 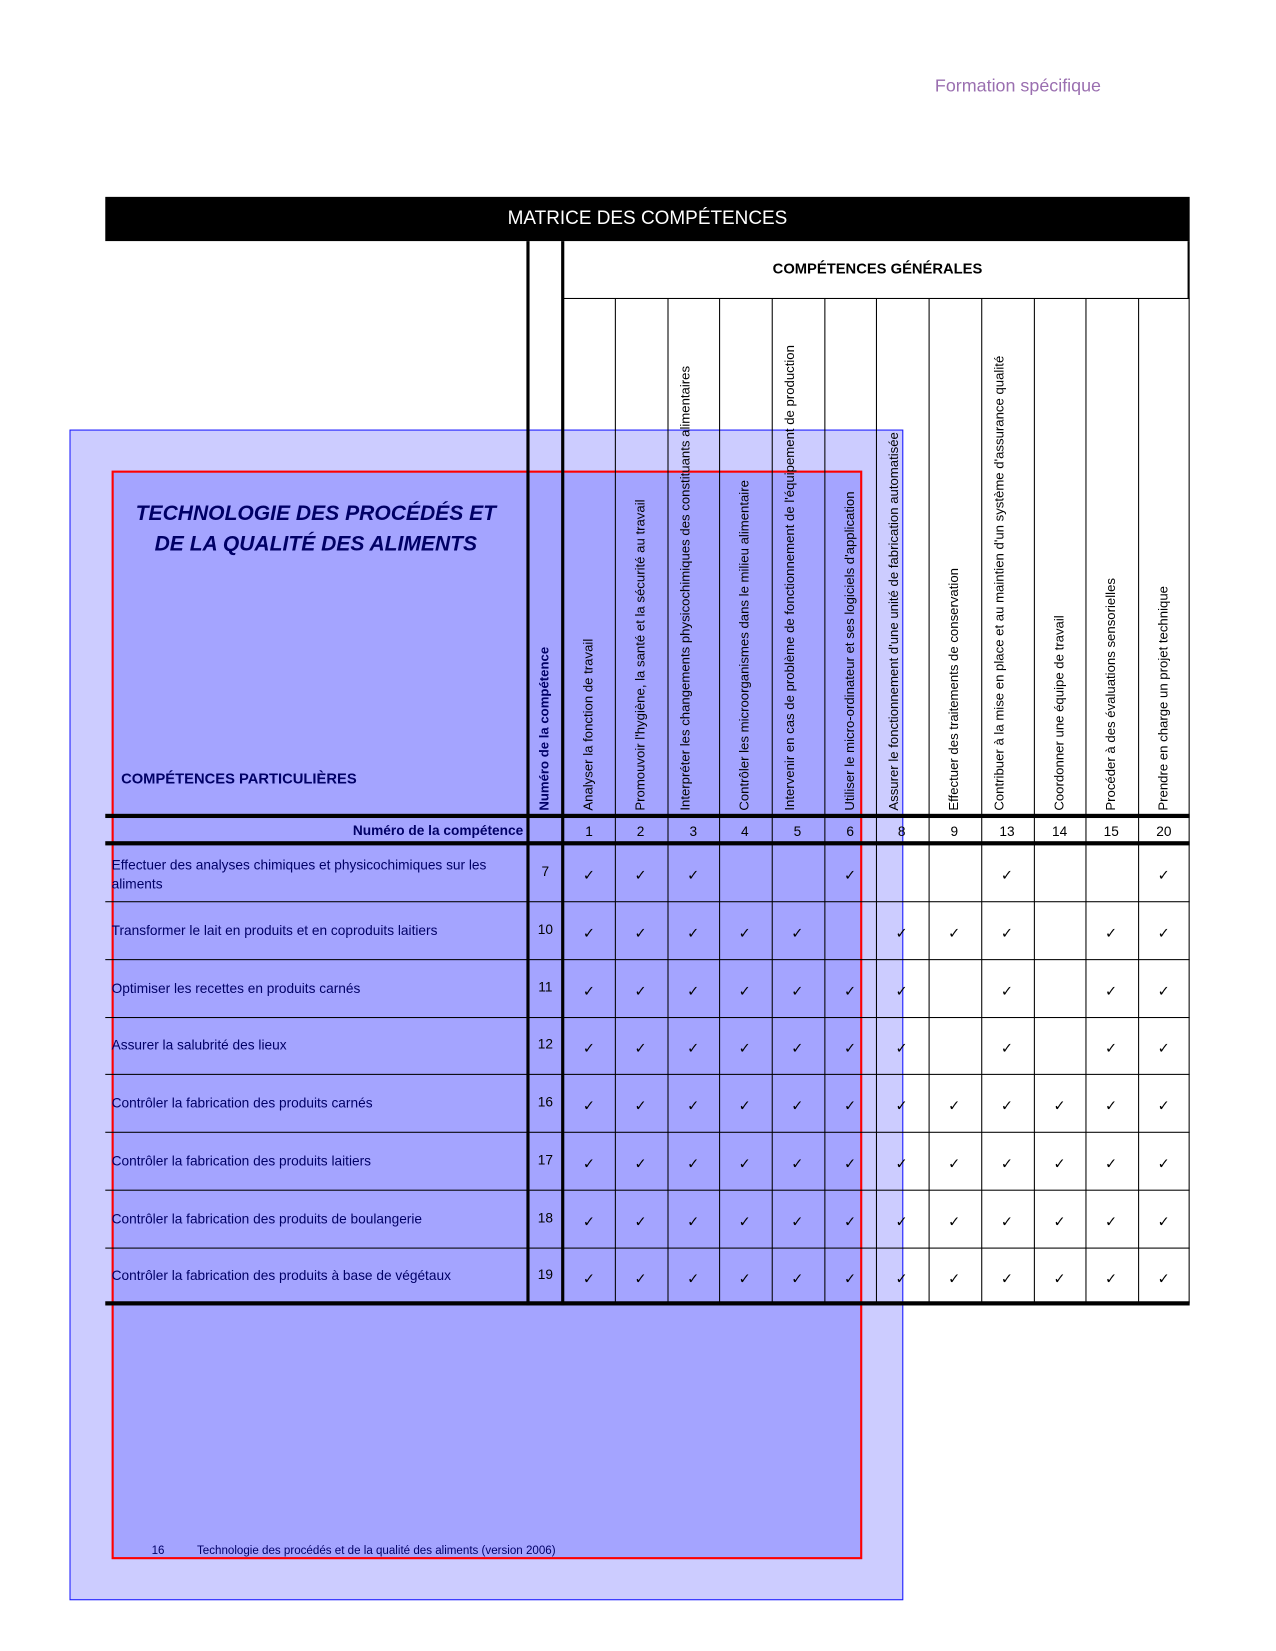 I want to click on general-competency-number: 20, so click(x=1164, y=831).